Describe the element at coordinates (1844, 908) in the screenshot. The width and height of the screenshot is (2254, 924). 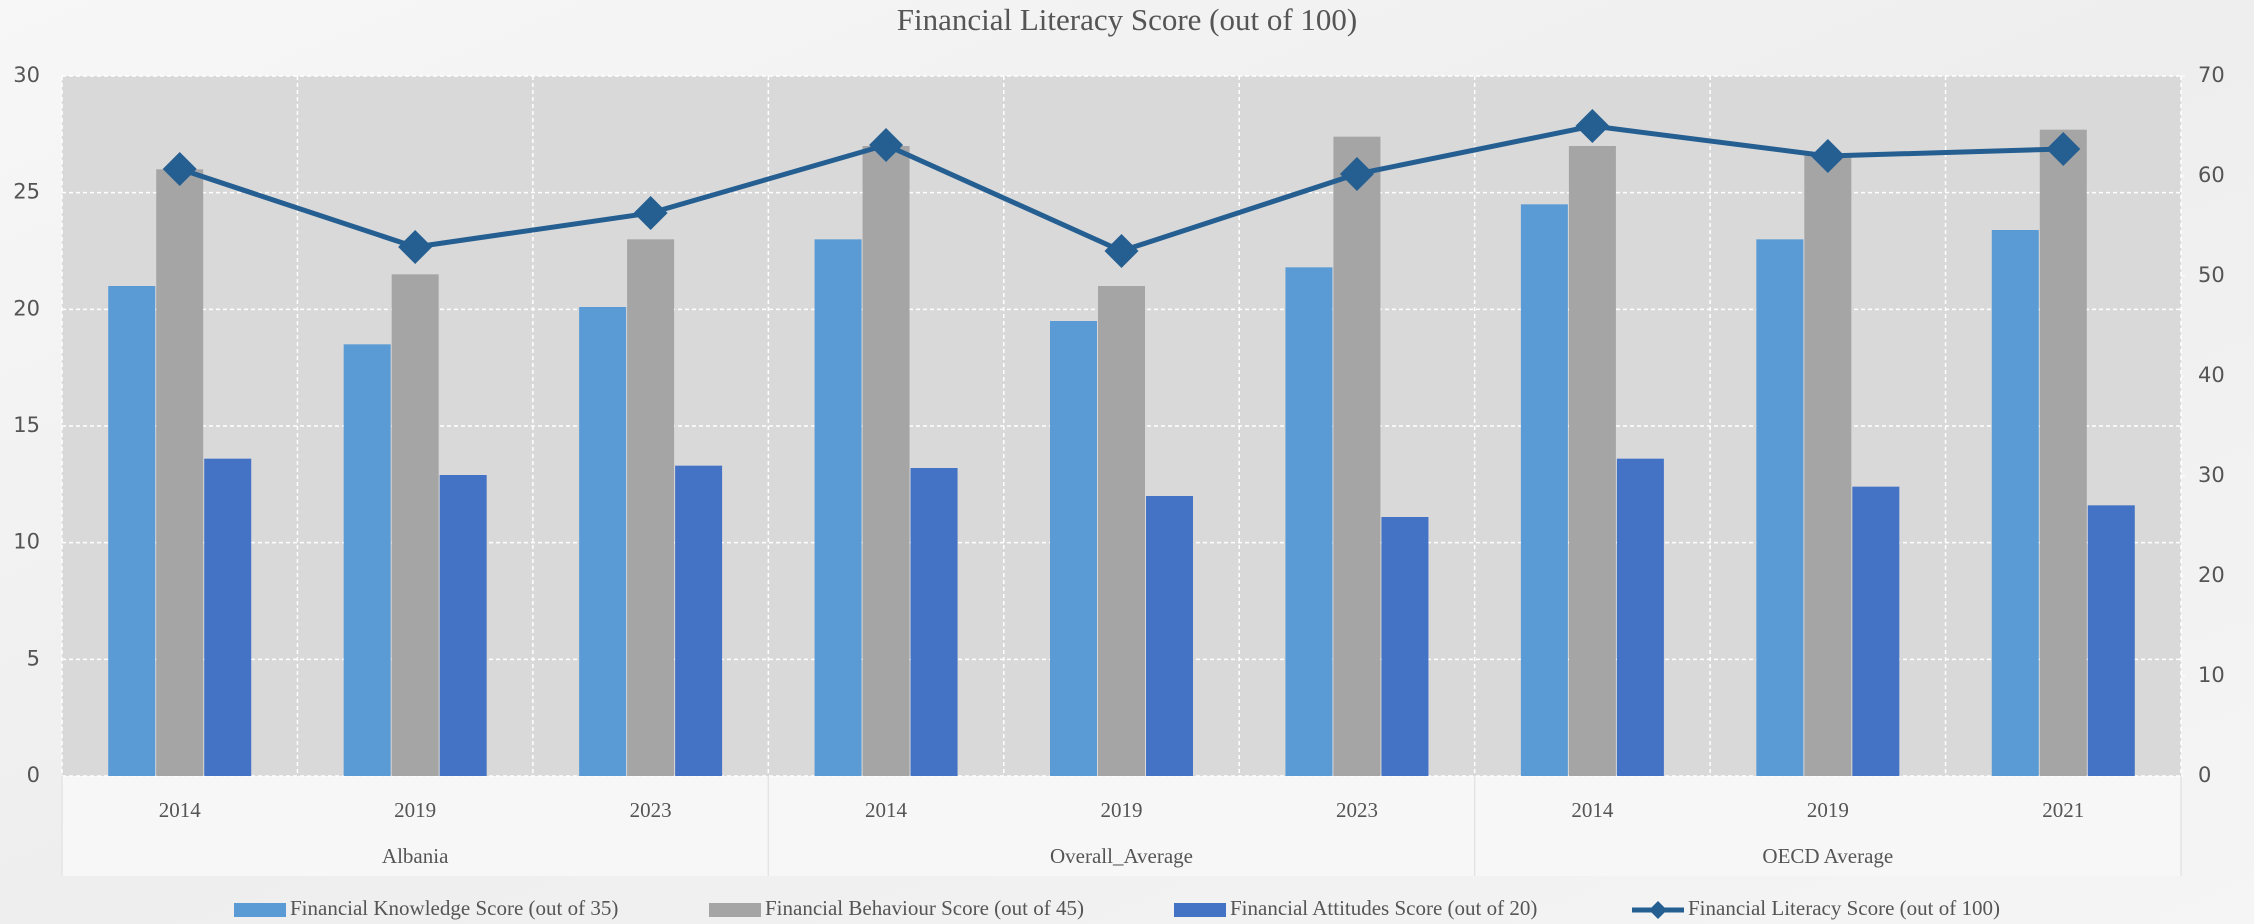
I see `legend-label: Financial Literacy Score (out of 100)` at that location.